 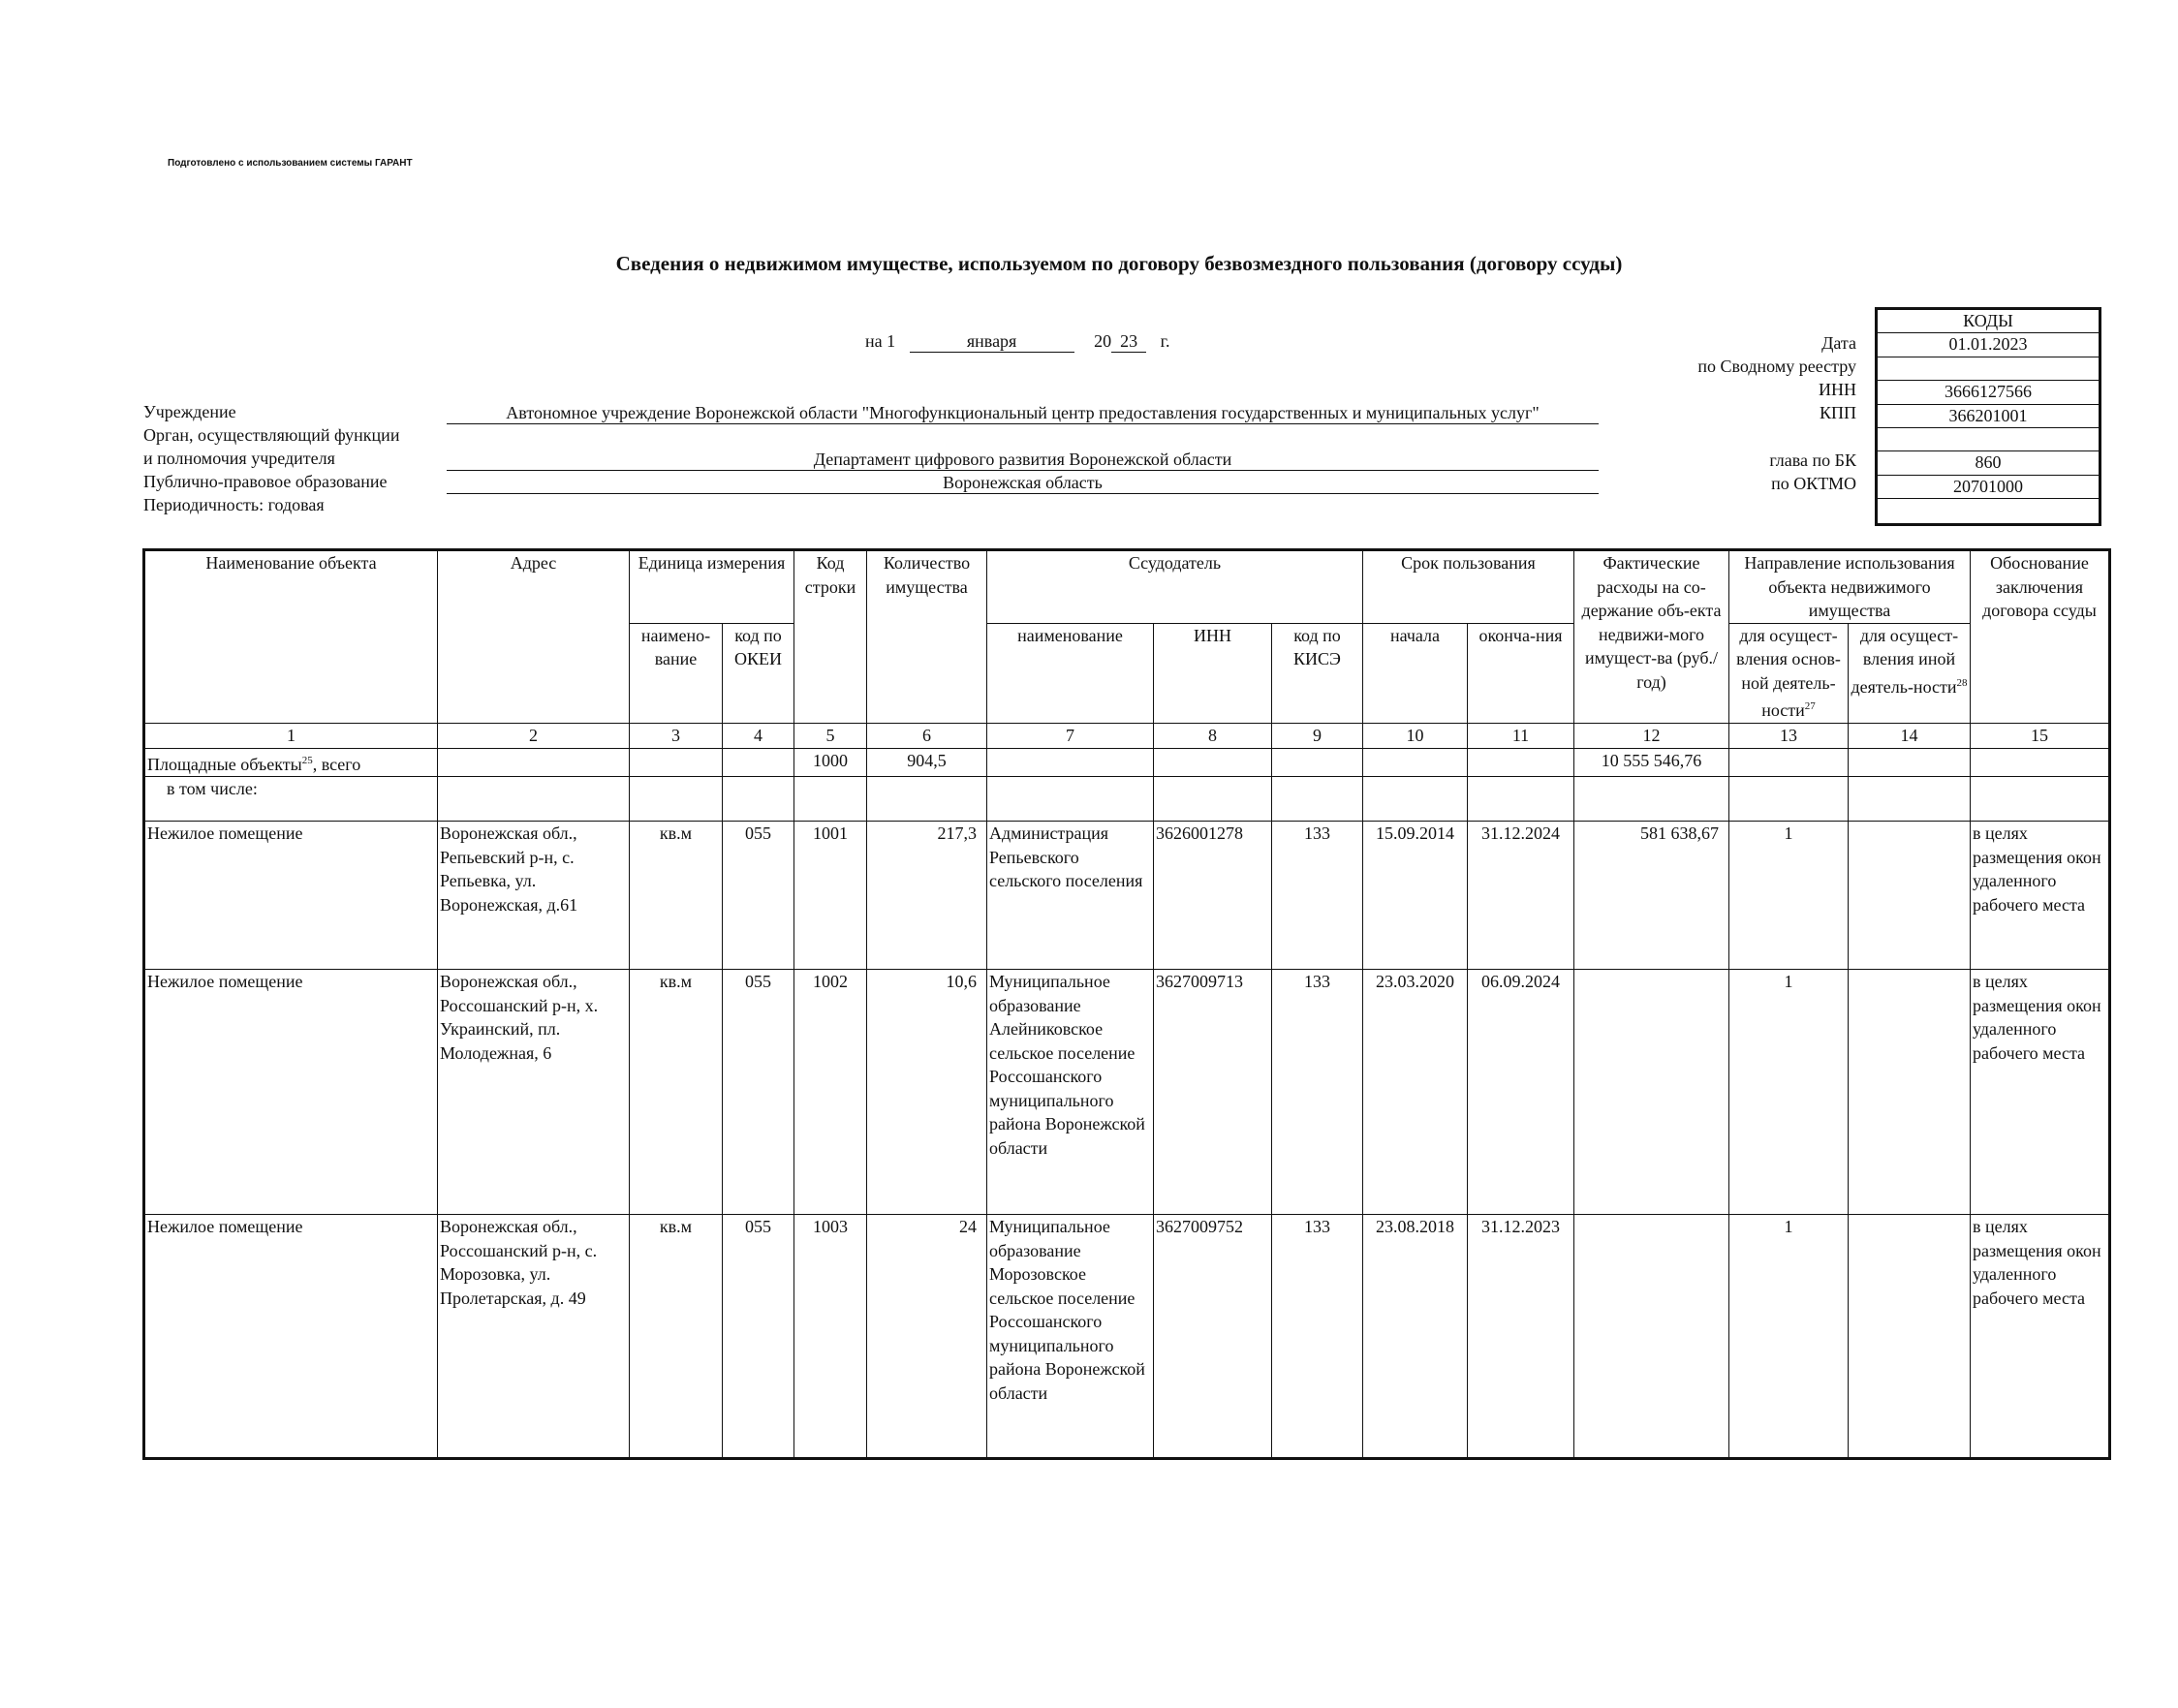 What do you see at coordinates (1838, 412) in the screenshot?
I see `label-kpp: КПП` at bounding box center [1838, 412].